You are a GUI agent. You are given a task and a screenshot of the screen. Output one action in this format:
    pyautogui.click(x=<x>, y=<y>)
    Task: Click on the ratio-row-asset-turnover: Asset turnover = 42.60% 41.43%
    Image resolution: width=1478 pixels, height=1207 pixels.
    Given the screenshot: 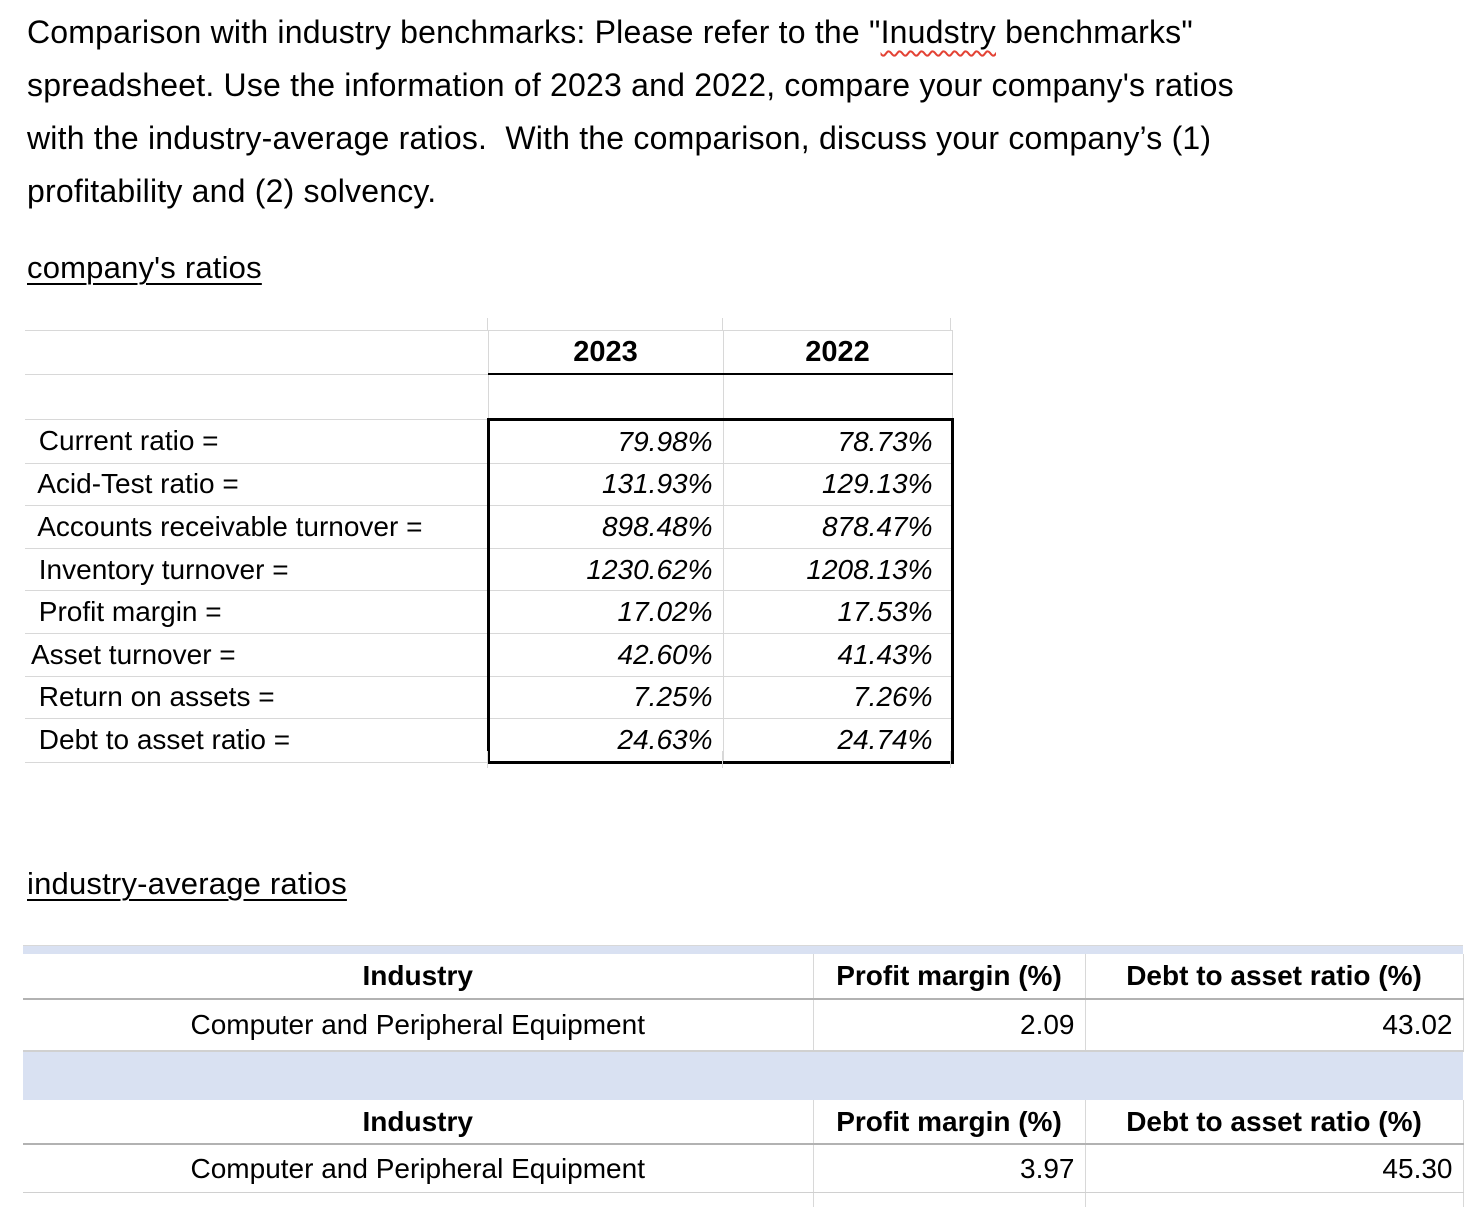 What is the action you would take?
    pyautogui.click(x=489, y=655)
    